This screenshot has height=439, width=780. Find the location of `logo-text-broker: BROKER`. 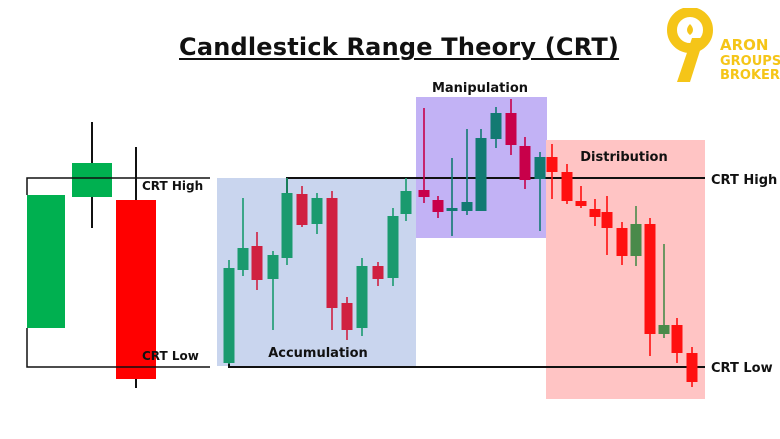

logo-text-broker: BROKER is located at coordinates (750, 75).